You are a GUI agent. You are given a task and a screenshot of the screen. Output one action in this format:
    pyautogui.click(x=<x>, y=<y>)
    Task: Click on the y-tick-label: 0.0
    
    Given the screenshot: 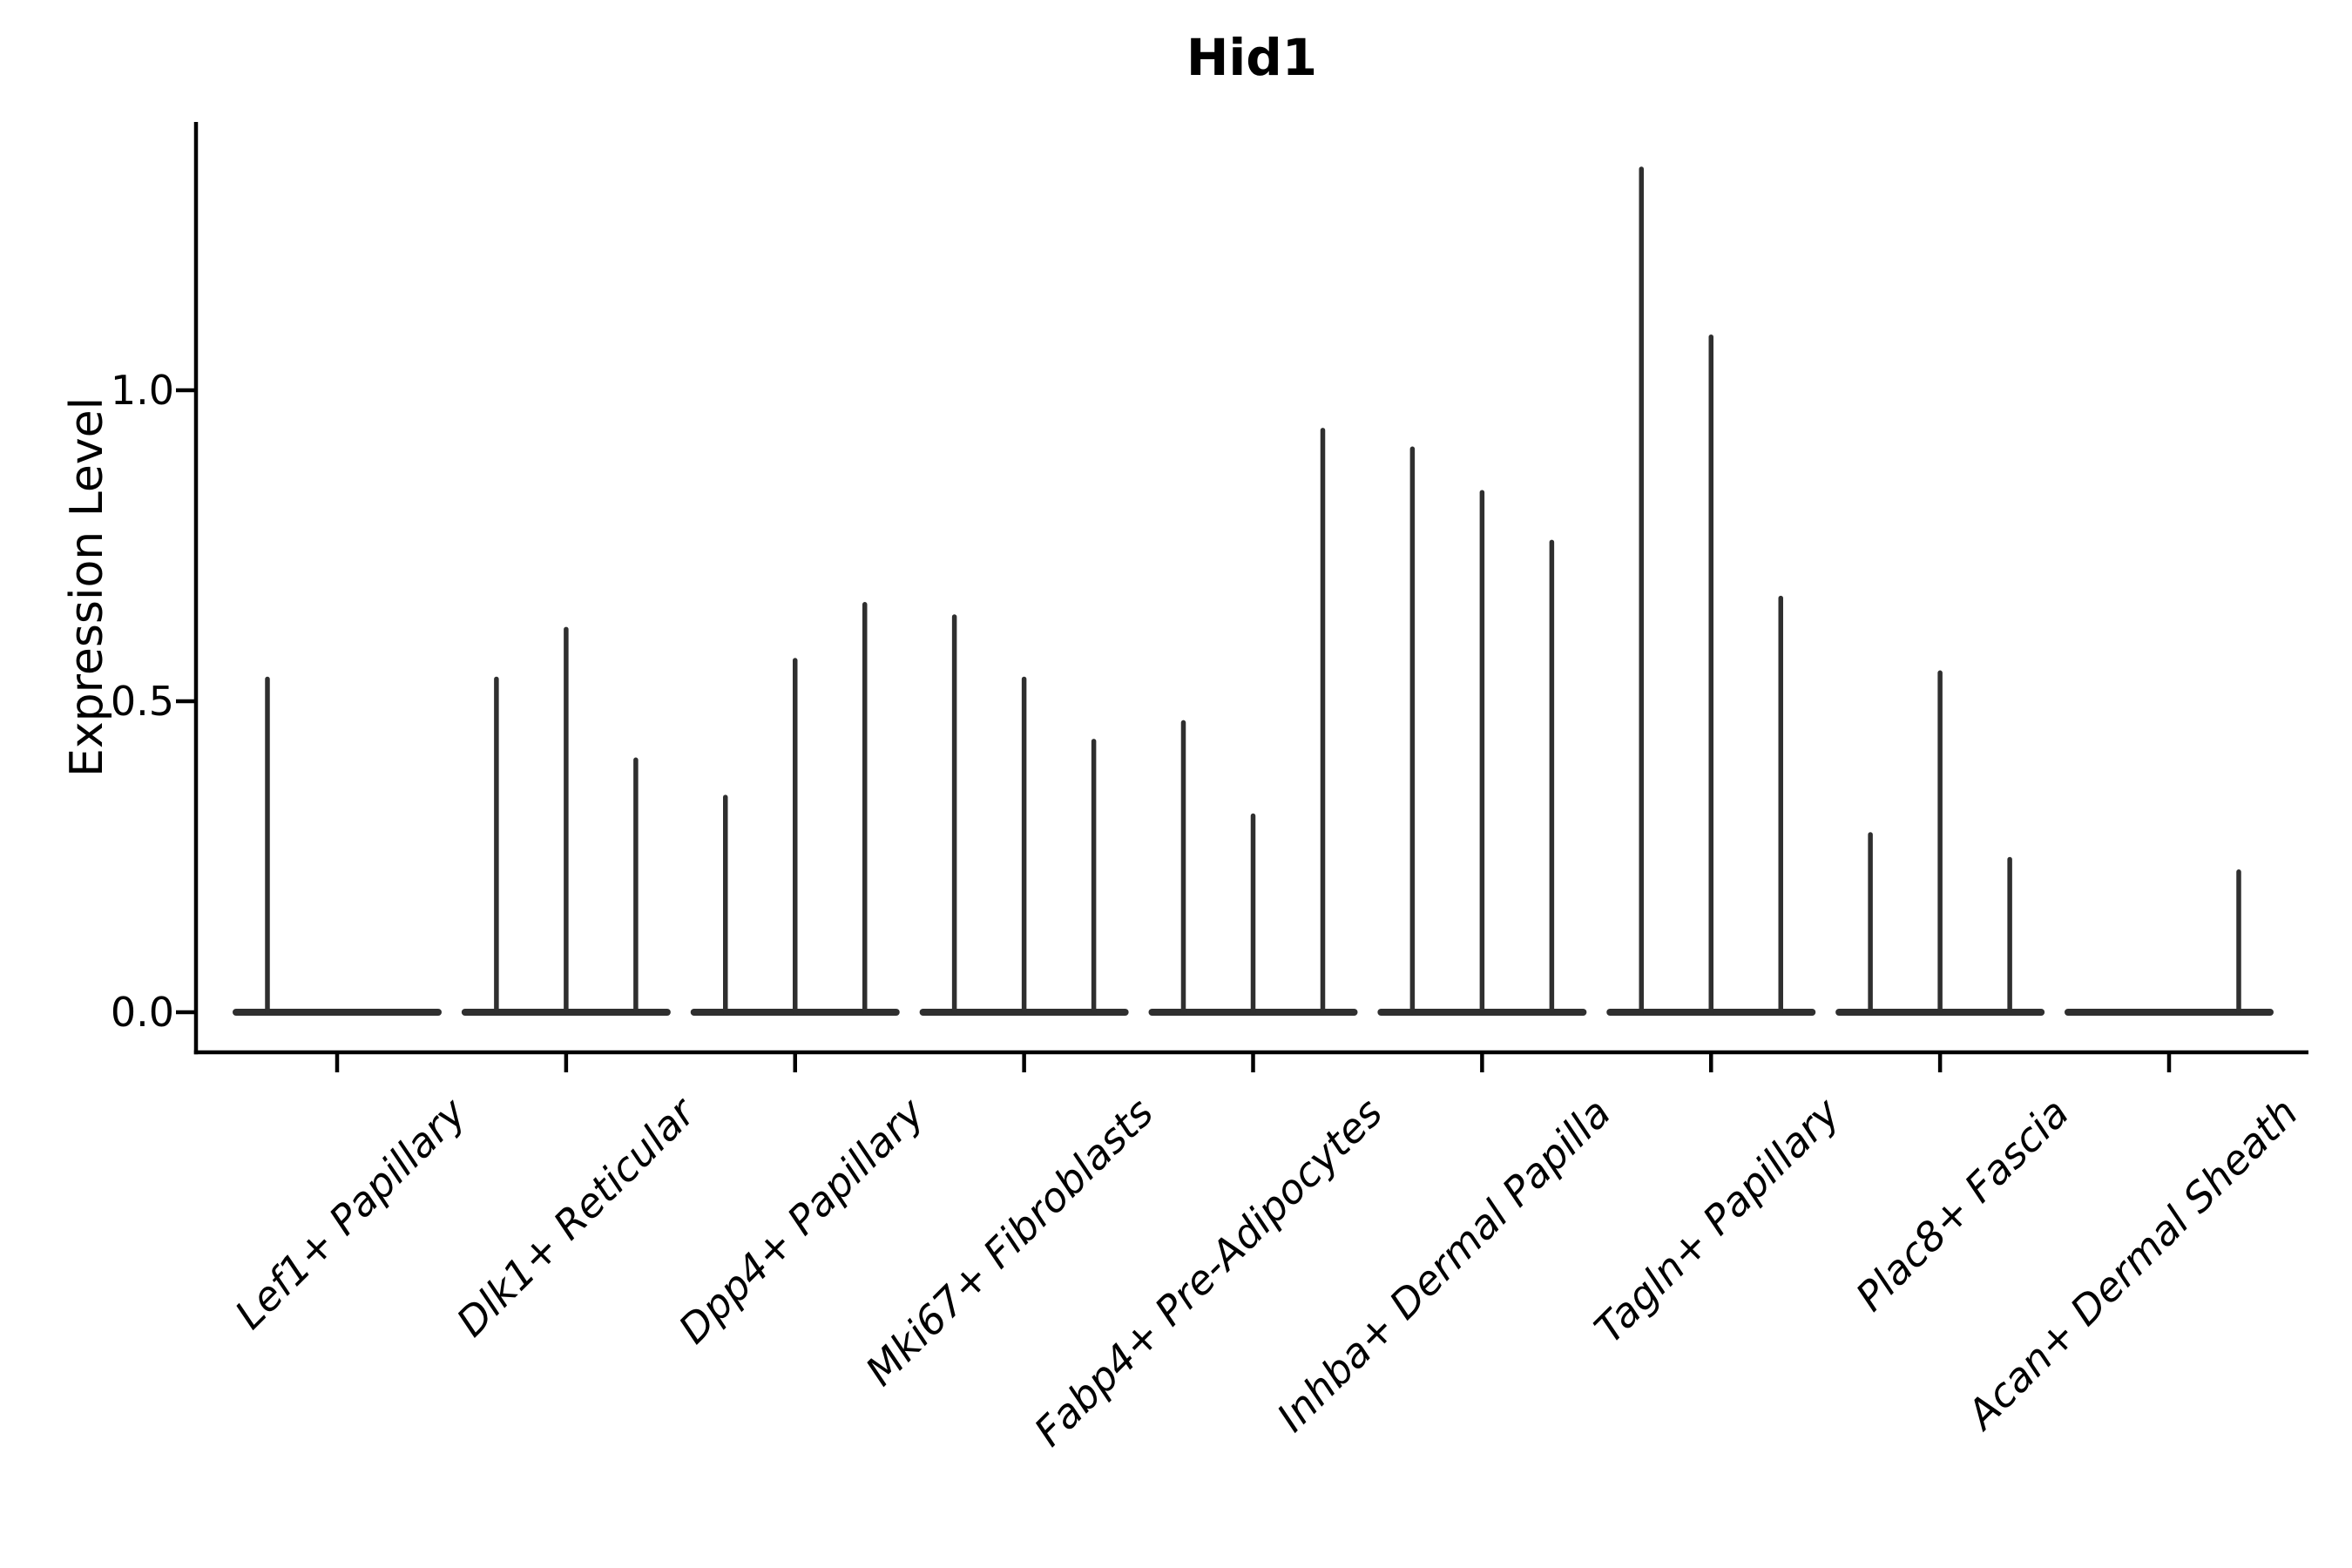 What is the action you would take?
    pyautogui.click(x=142, y=1013)
    